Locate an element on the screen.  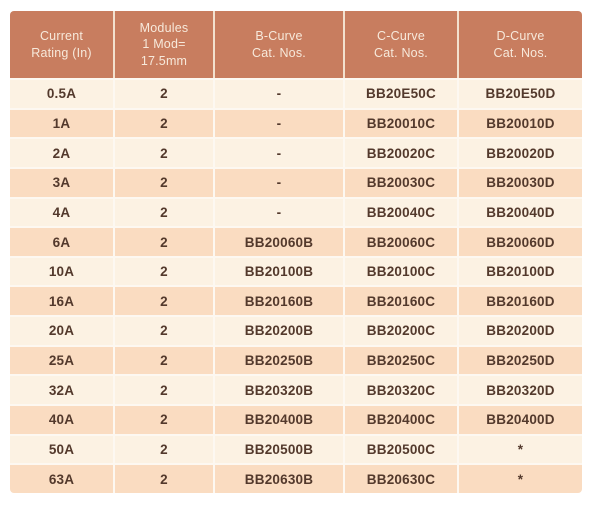
table-cell: BB20400C is located at coordinates (400, 420).